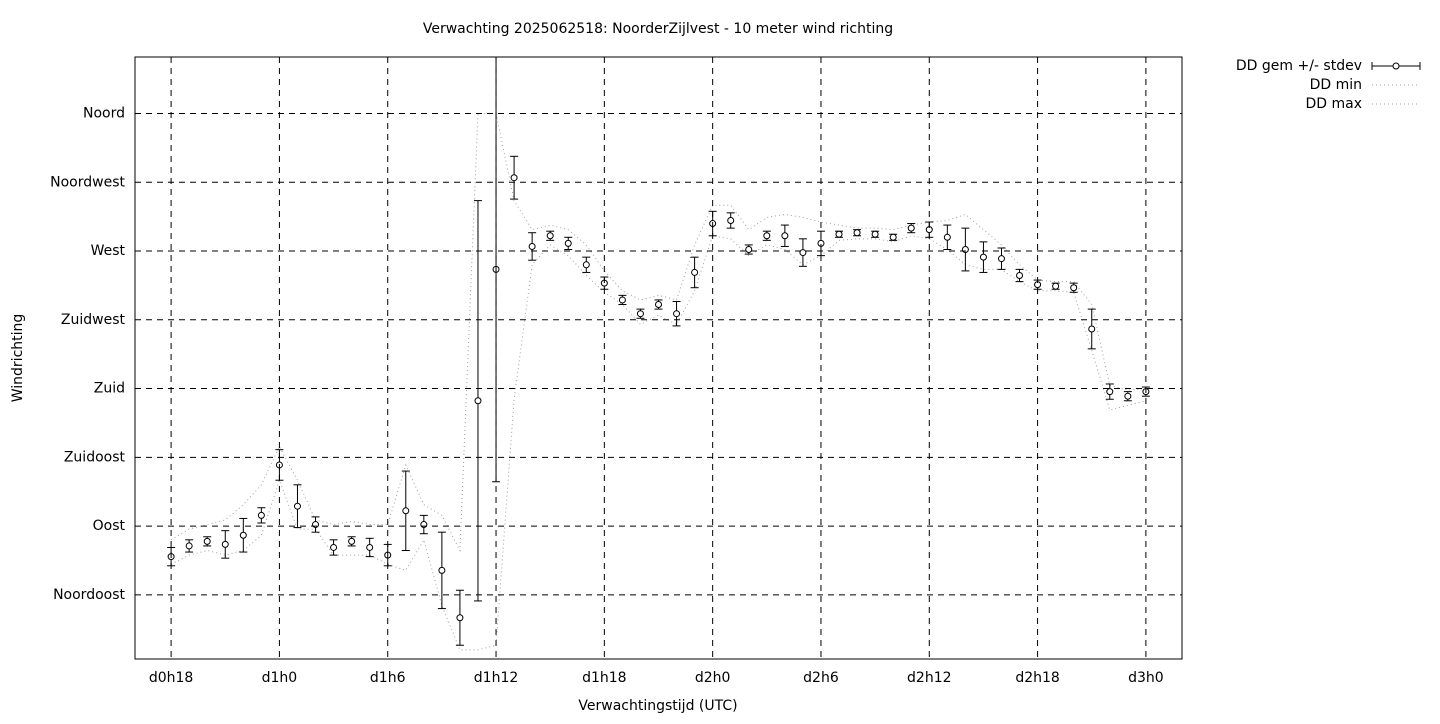  Describe the element at coordinates (604, 678) in the screenshot. I see `x-tick-label: d1h18` at that location.